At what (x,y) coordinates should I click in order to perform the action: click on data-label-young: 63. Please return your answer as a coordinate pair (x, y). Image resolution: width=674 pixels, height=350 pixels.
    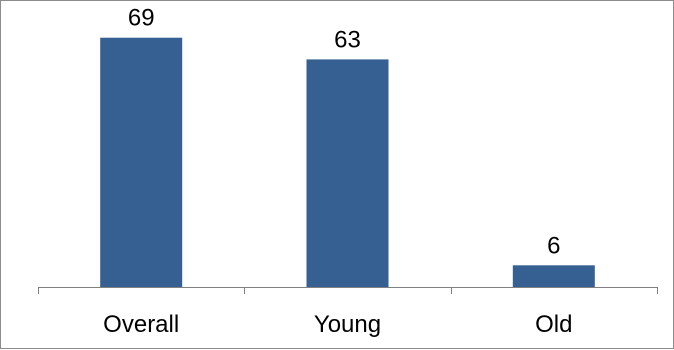
    Looking at the image, I should click on (347, 39).